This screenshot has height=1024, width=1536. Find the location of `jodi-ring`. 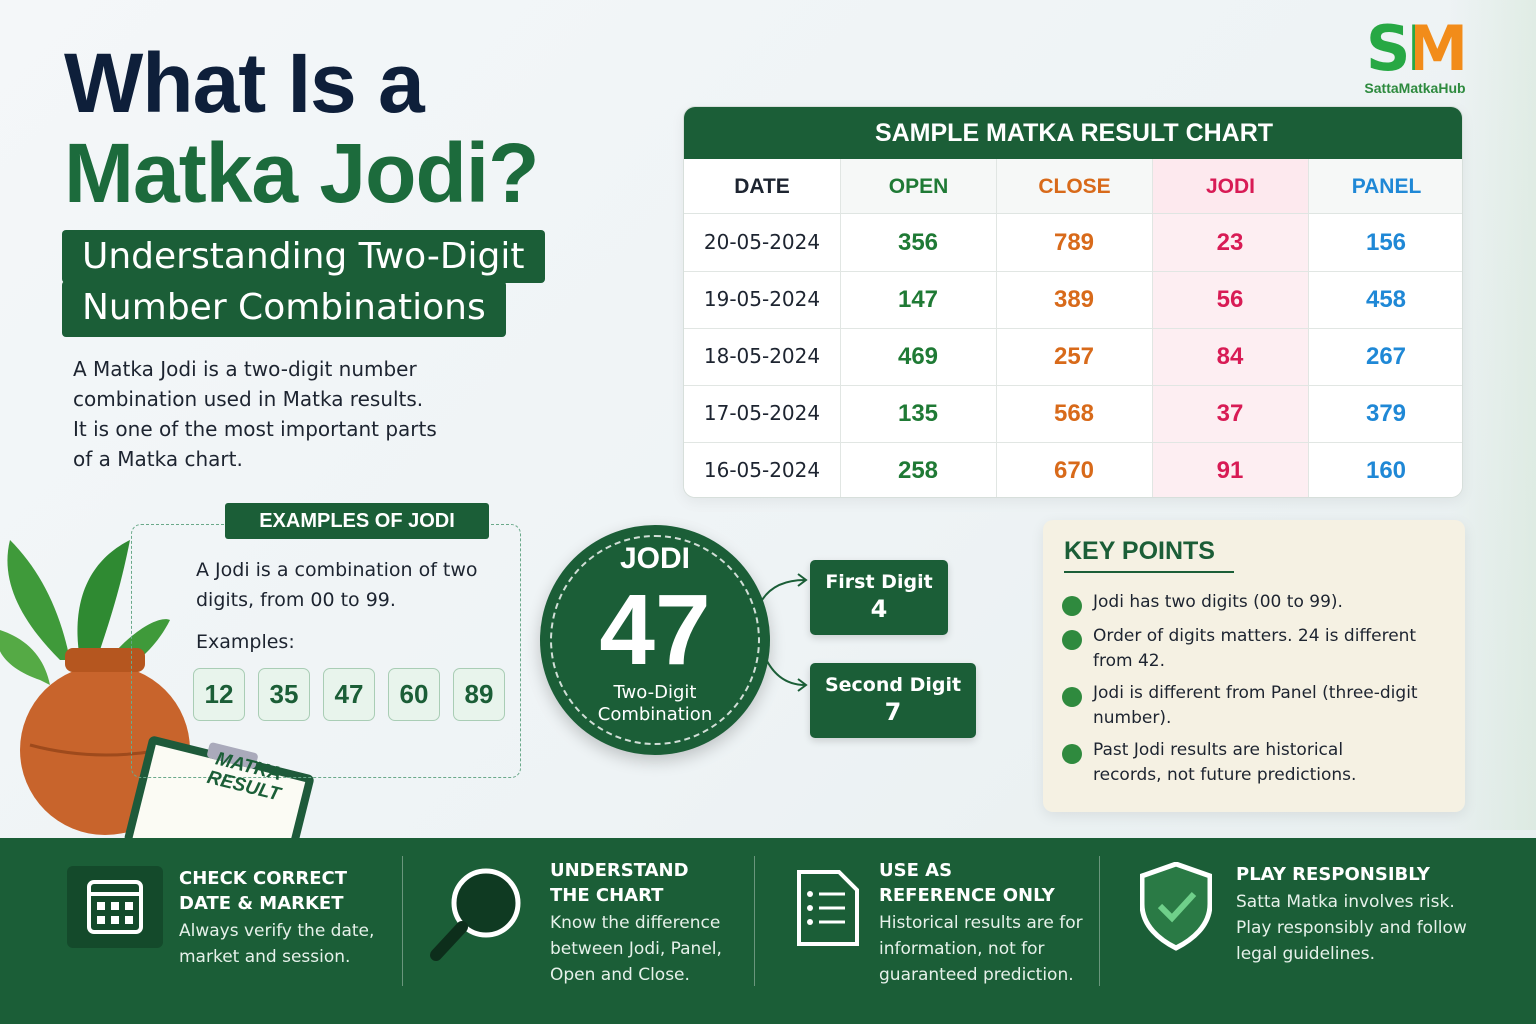

jodi-ring is located at coordinates (655, 640).